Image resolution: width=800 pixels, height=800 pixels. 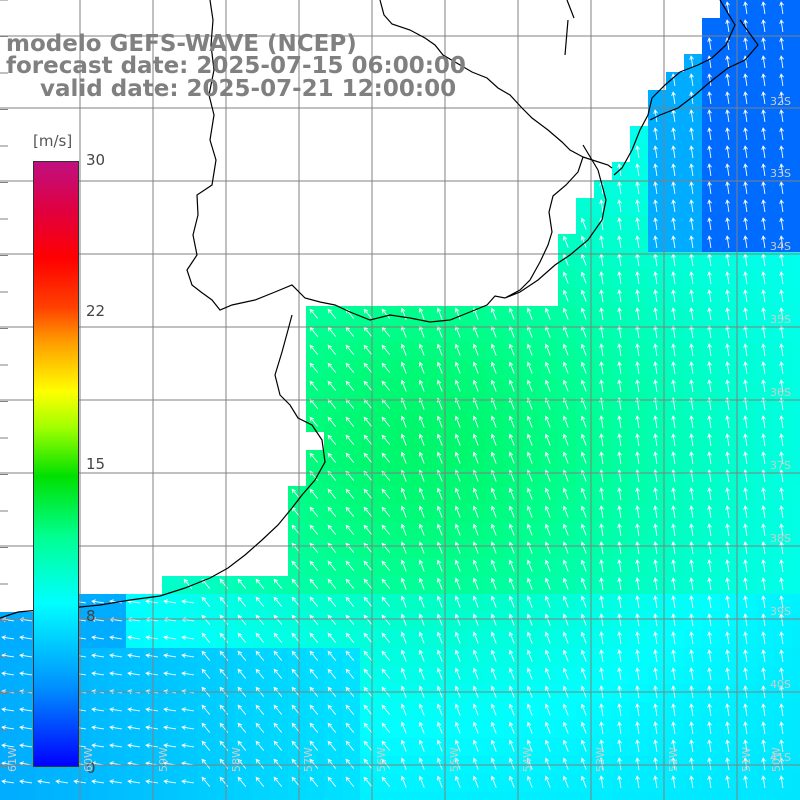 I want to click on longitude-label: 51W, so click(x=746, y=759).